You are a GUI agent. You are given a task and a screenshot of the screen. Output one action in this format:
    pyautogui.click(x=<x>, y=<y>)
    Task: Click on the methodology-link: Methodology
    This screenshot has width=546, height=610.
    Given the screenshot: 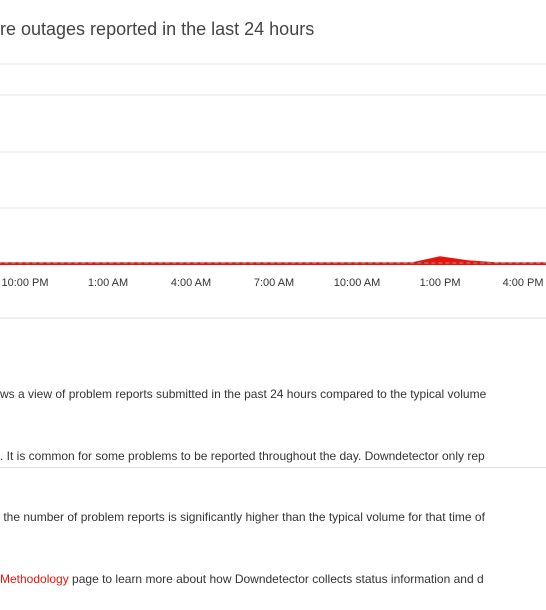 What is the action you would take?
    pyautogui.click(x=34, y=578)
    